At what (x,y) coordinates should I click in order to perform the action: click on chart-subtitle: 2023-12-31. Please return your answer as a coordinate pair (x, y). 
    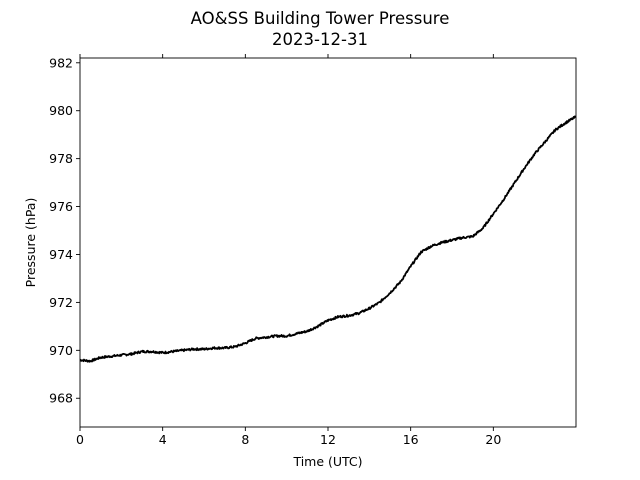
    Looking at the image, I should click on (320, 39).